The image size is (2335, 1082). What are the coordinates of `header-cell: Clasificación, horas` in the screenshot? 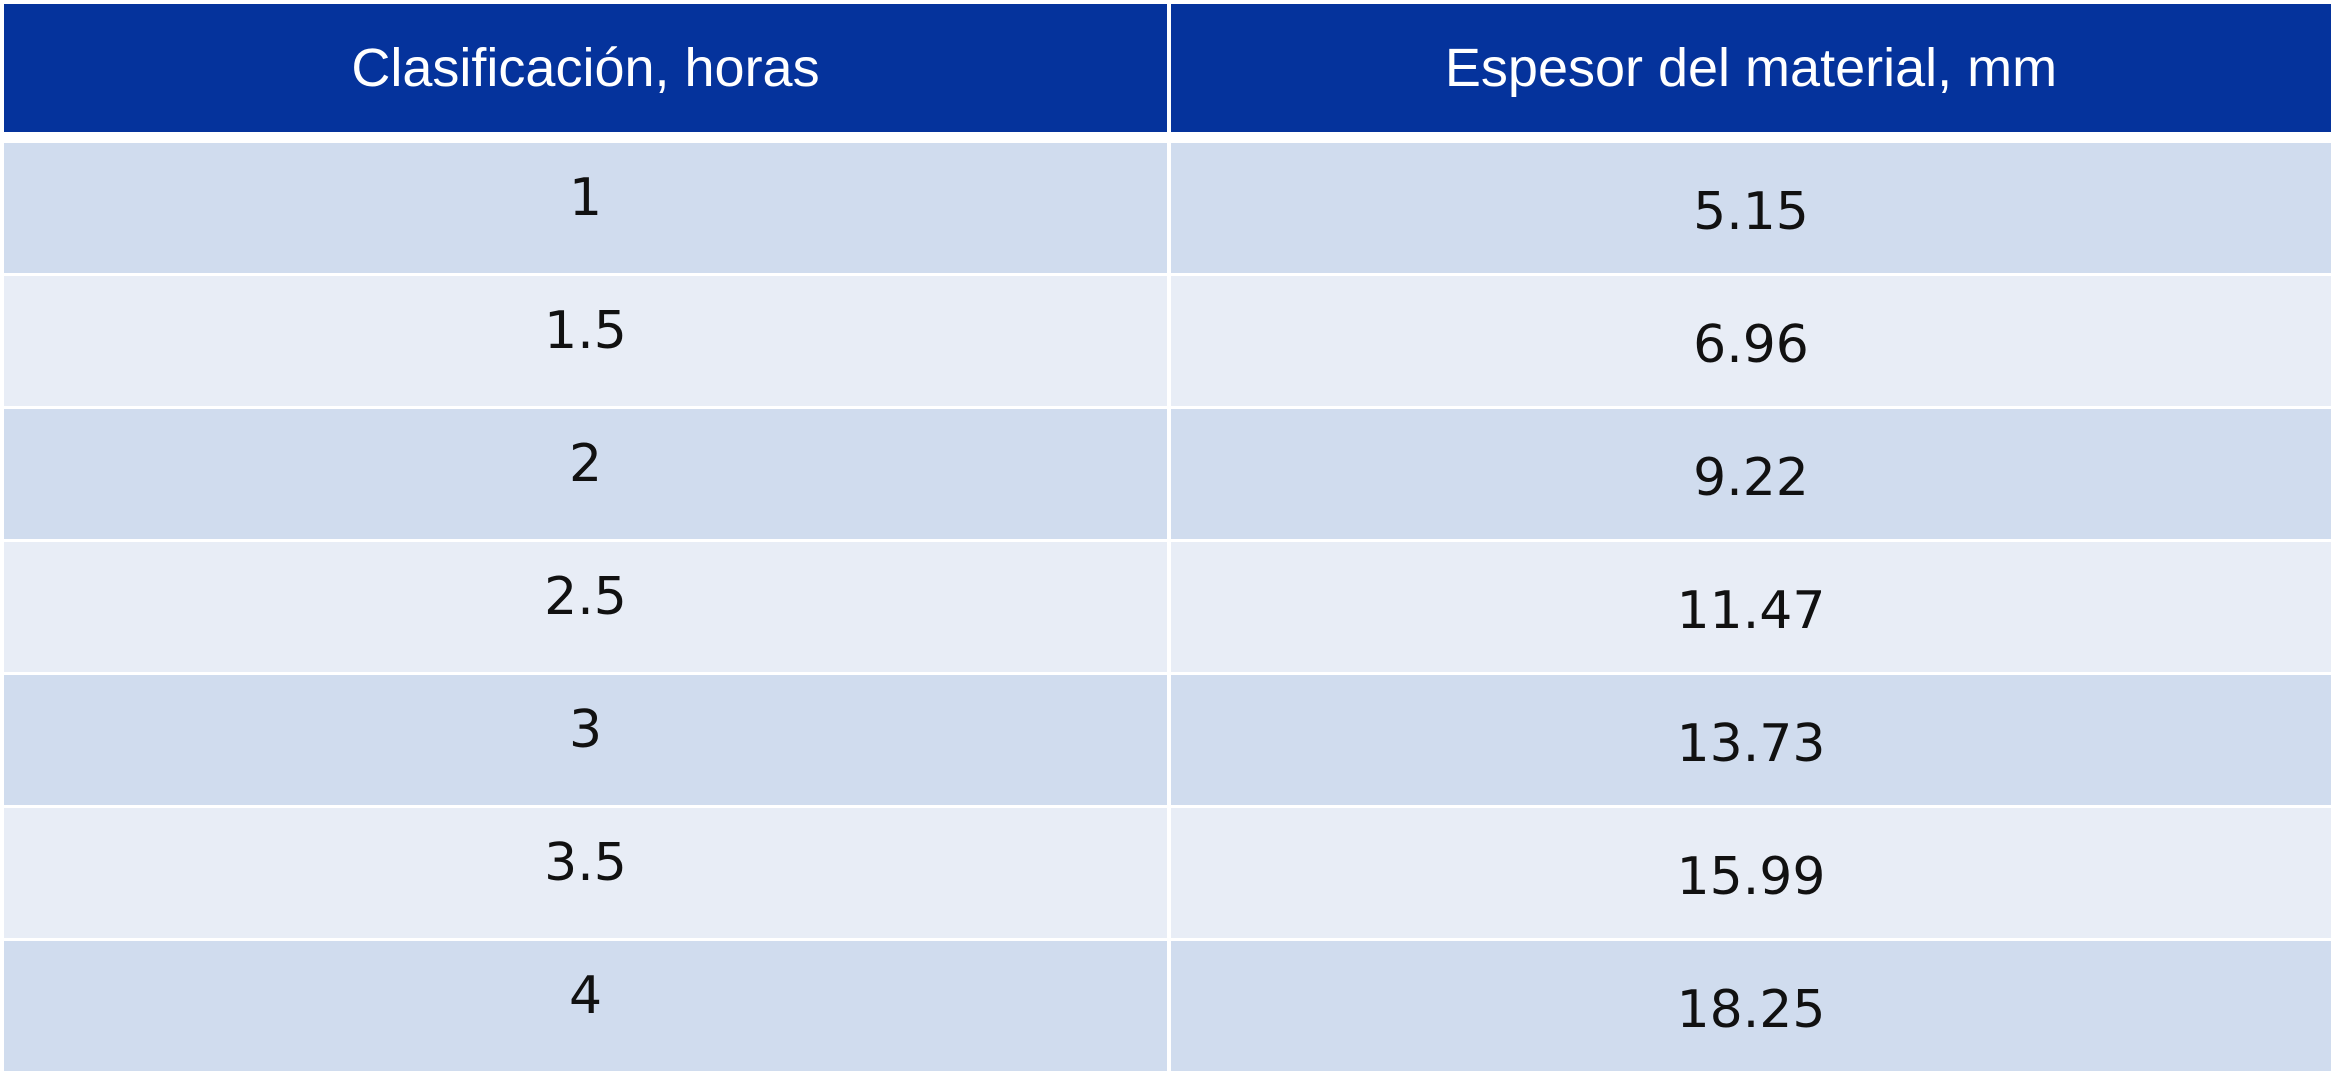 It's located at (585, 68).